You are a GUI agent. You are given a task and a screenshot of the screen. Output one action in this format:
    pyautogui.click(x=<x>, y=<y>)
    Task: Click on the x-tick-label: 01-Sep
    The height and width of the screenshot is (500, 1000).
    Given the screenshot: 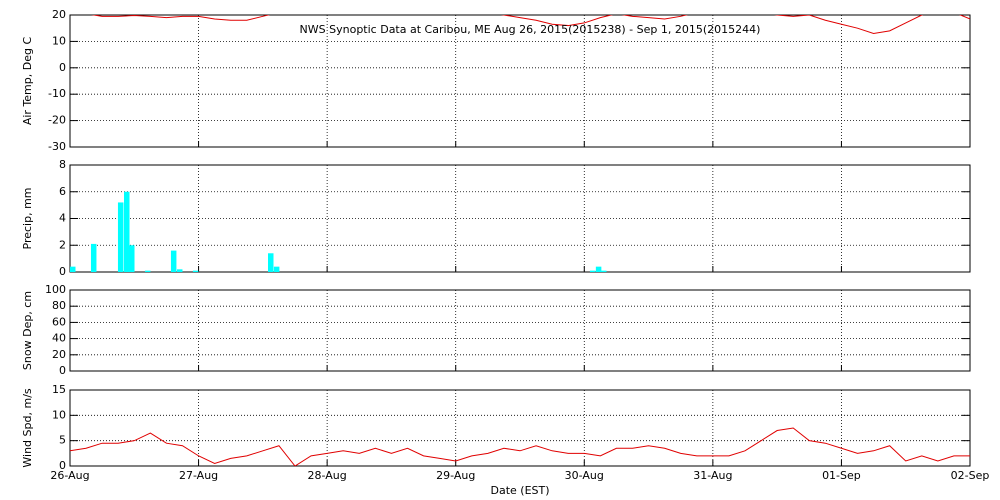 What is the action you would take?
    pyautogui.click(x=841, y=475)
    